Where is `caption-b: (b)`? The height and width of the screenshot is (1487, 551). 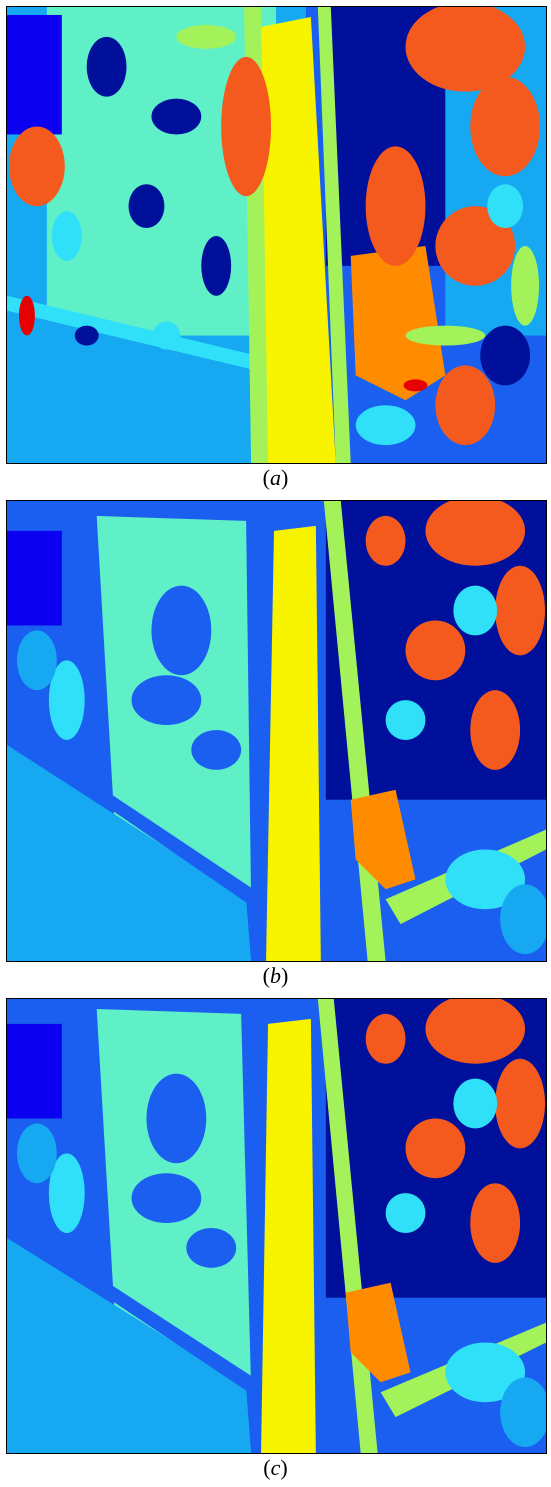
caption-b: (b) is located at coordinates (275, 975).